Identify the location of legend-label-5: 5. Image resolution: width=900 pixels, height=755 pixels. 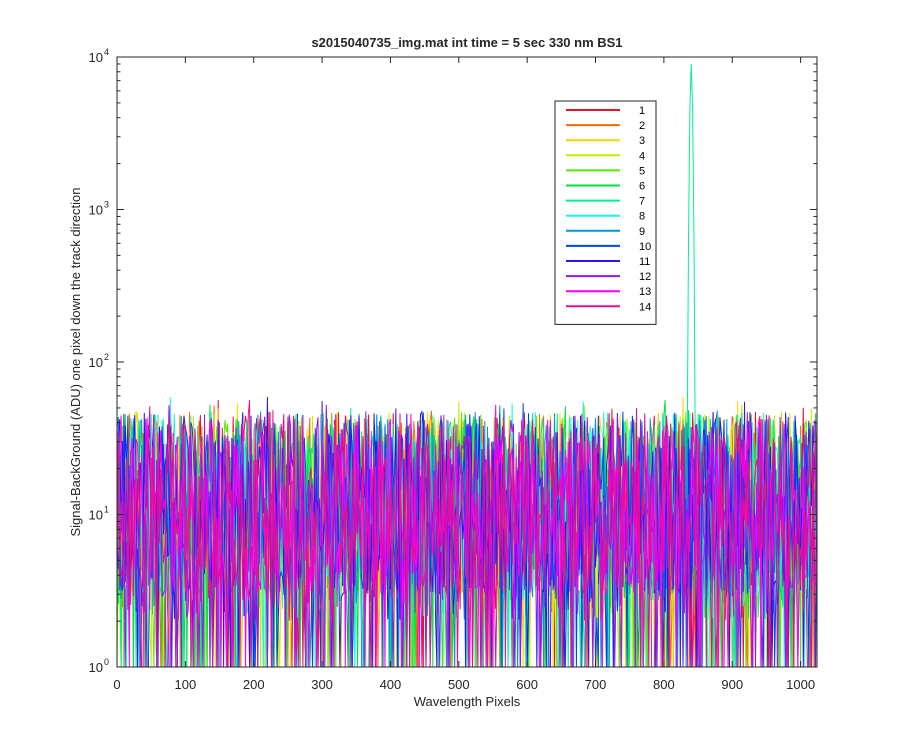
(642, 171).